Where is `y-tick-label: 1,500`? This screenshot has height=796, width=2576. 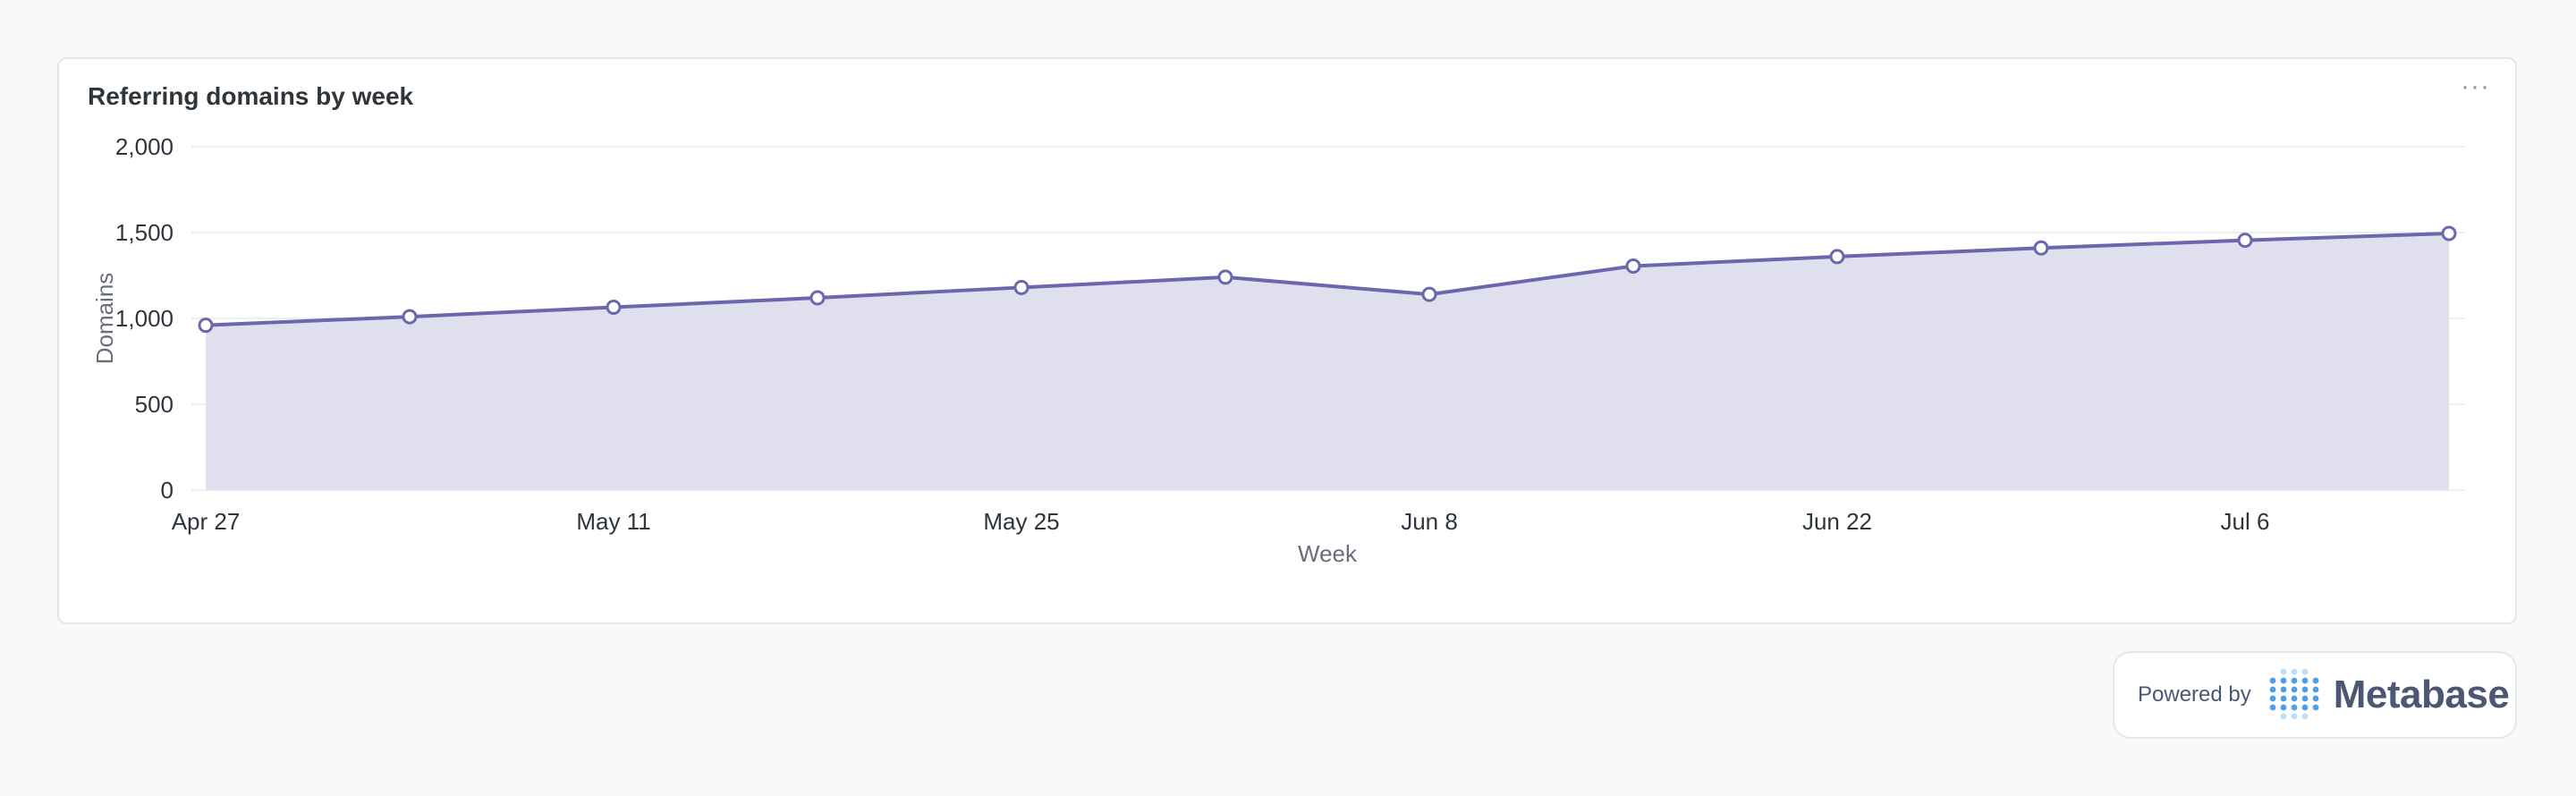 y-tick-label: 1,500 is located at coordinates (144, 232).